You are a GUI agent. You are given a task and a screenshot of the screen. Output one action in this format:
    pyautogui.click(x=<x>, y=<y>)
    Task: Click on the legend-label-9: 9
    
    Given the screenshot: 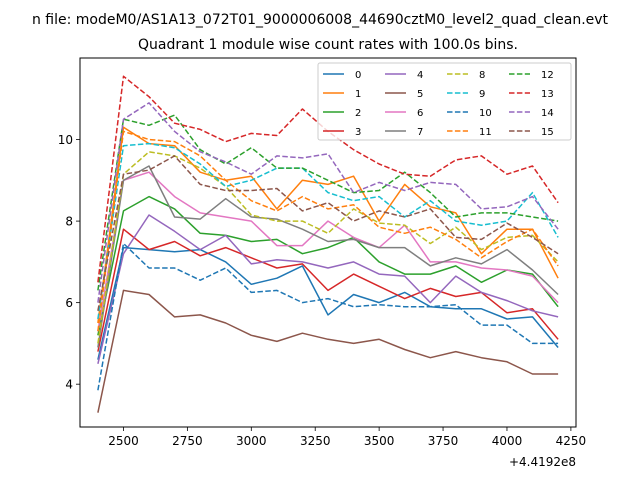 What is the action you would take?
    pyautogui.click(x=482, y=94)
    